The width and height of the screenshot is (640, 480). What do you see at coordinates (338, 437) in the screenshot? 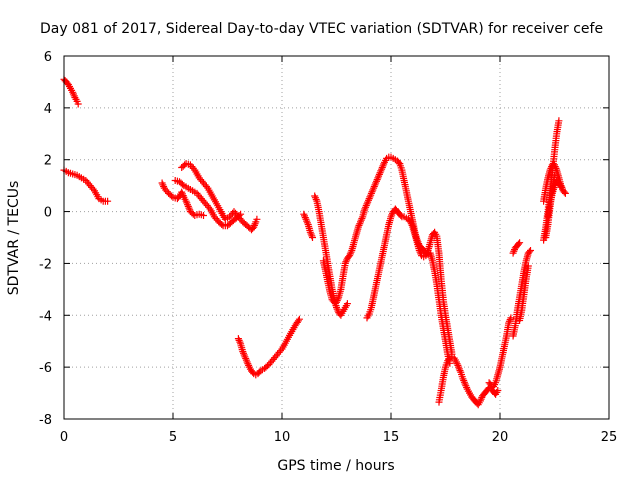
I see `x-tick-labels: 0 5 10 15 20 25` at bounding box center [338, 437].